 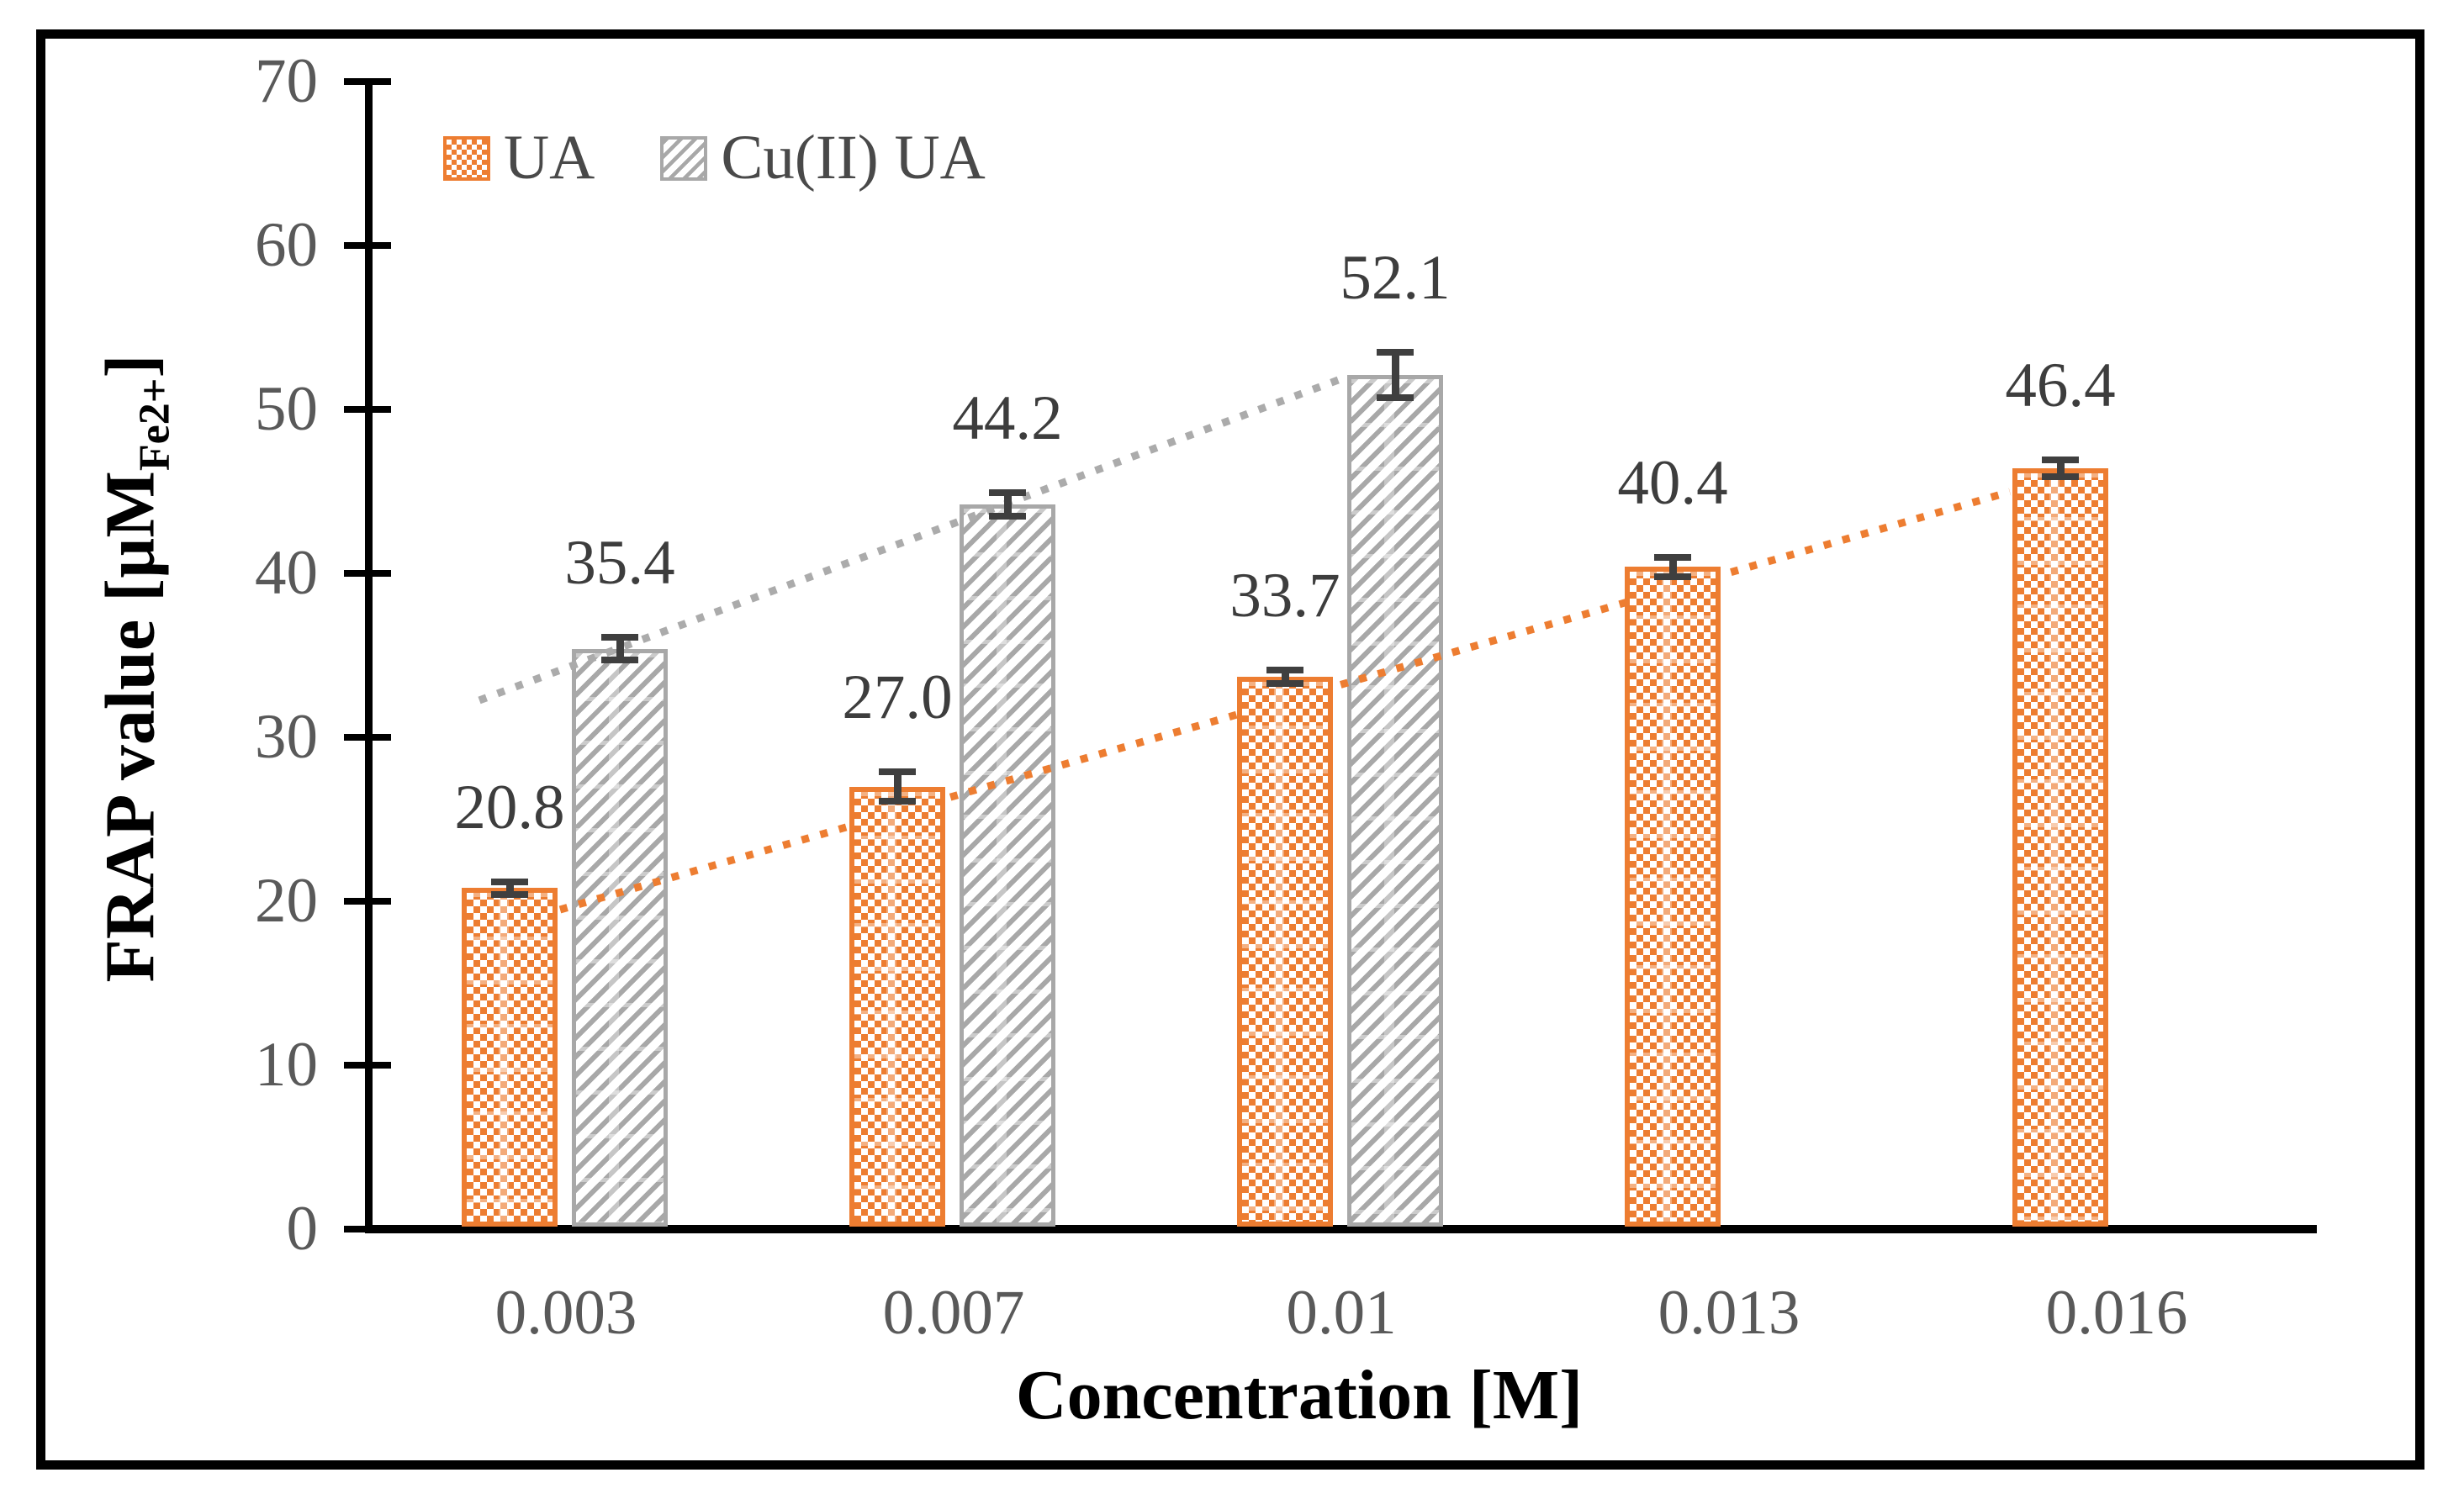 I want to click on y-tick-label: 30, so click(x=286, y=737).